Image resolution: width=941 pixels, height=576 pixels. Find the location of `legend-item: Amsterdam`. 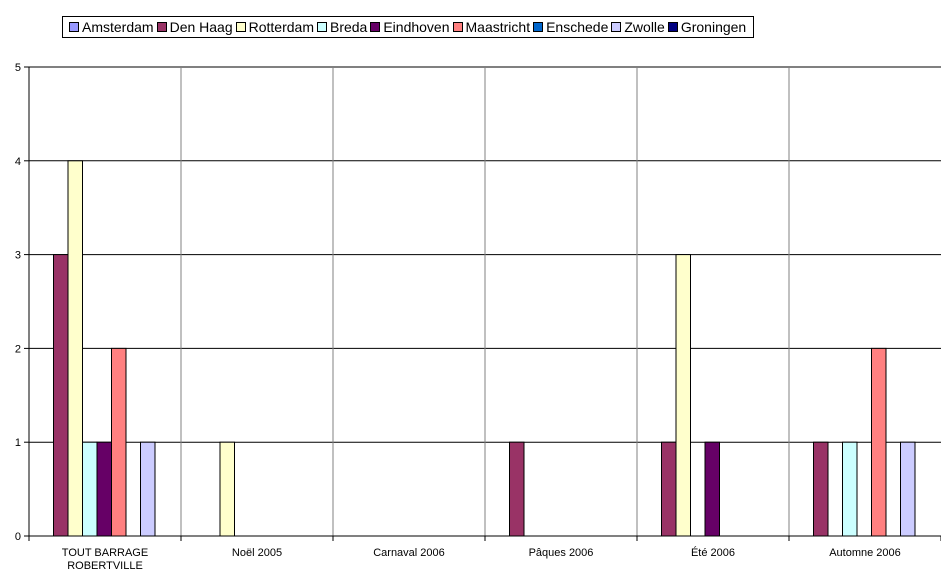

legend-item: Amsterdam is located at coordinates (111, 27).